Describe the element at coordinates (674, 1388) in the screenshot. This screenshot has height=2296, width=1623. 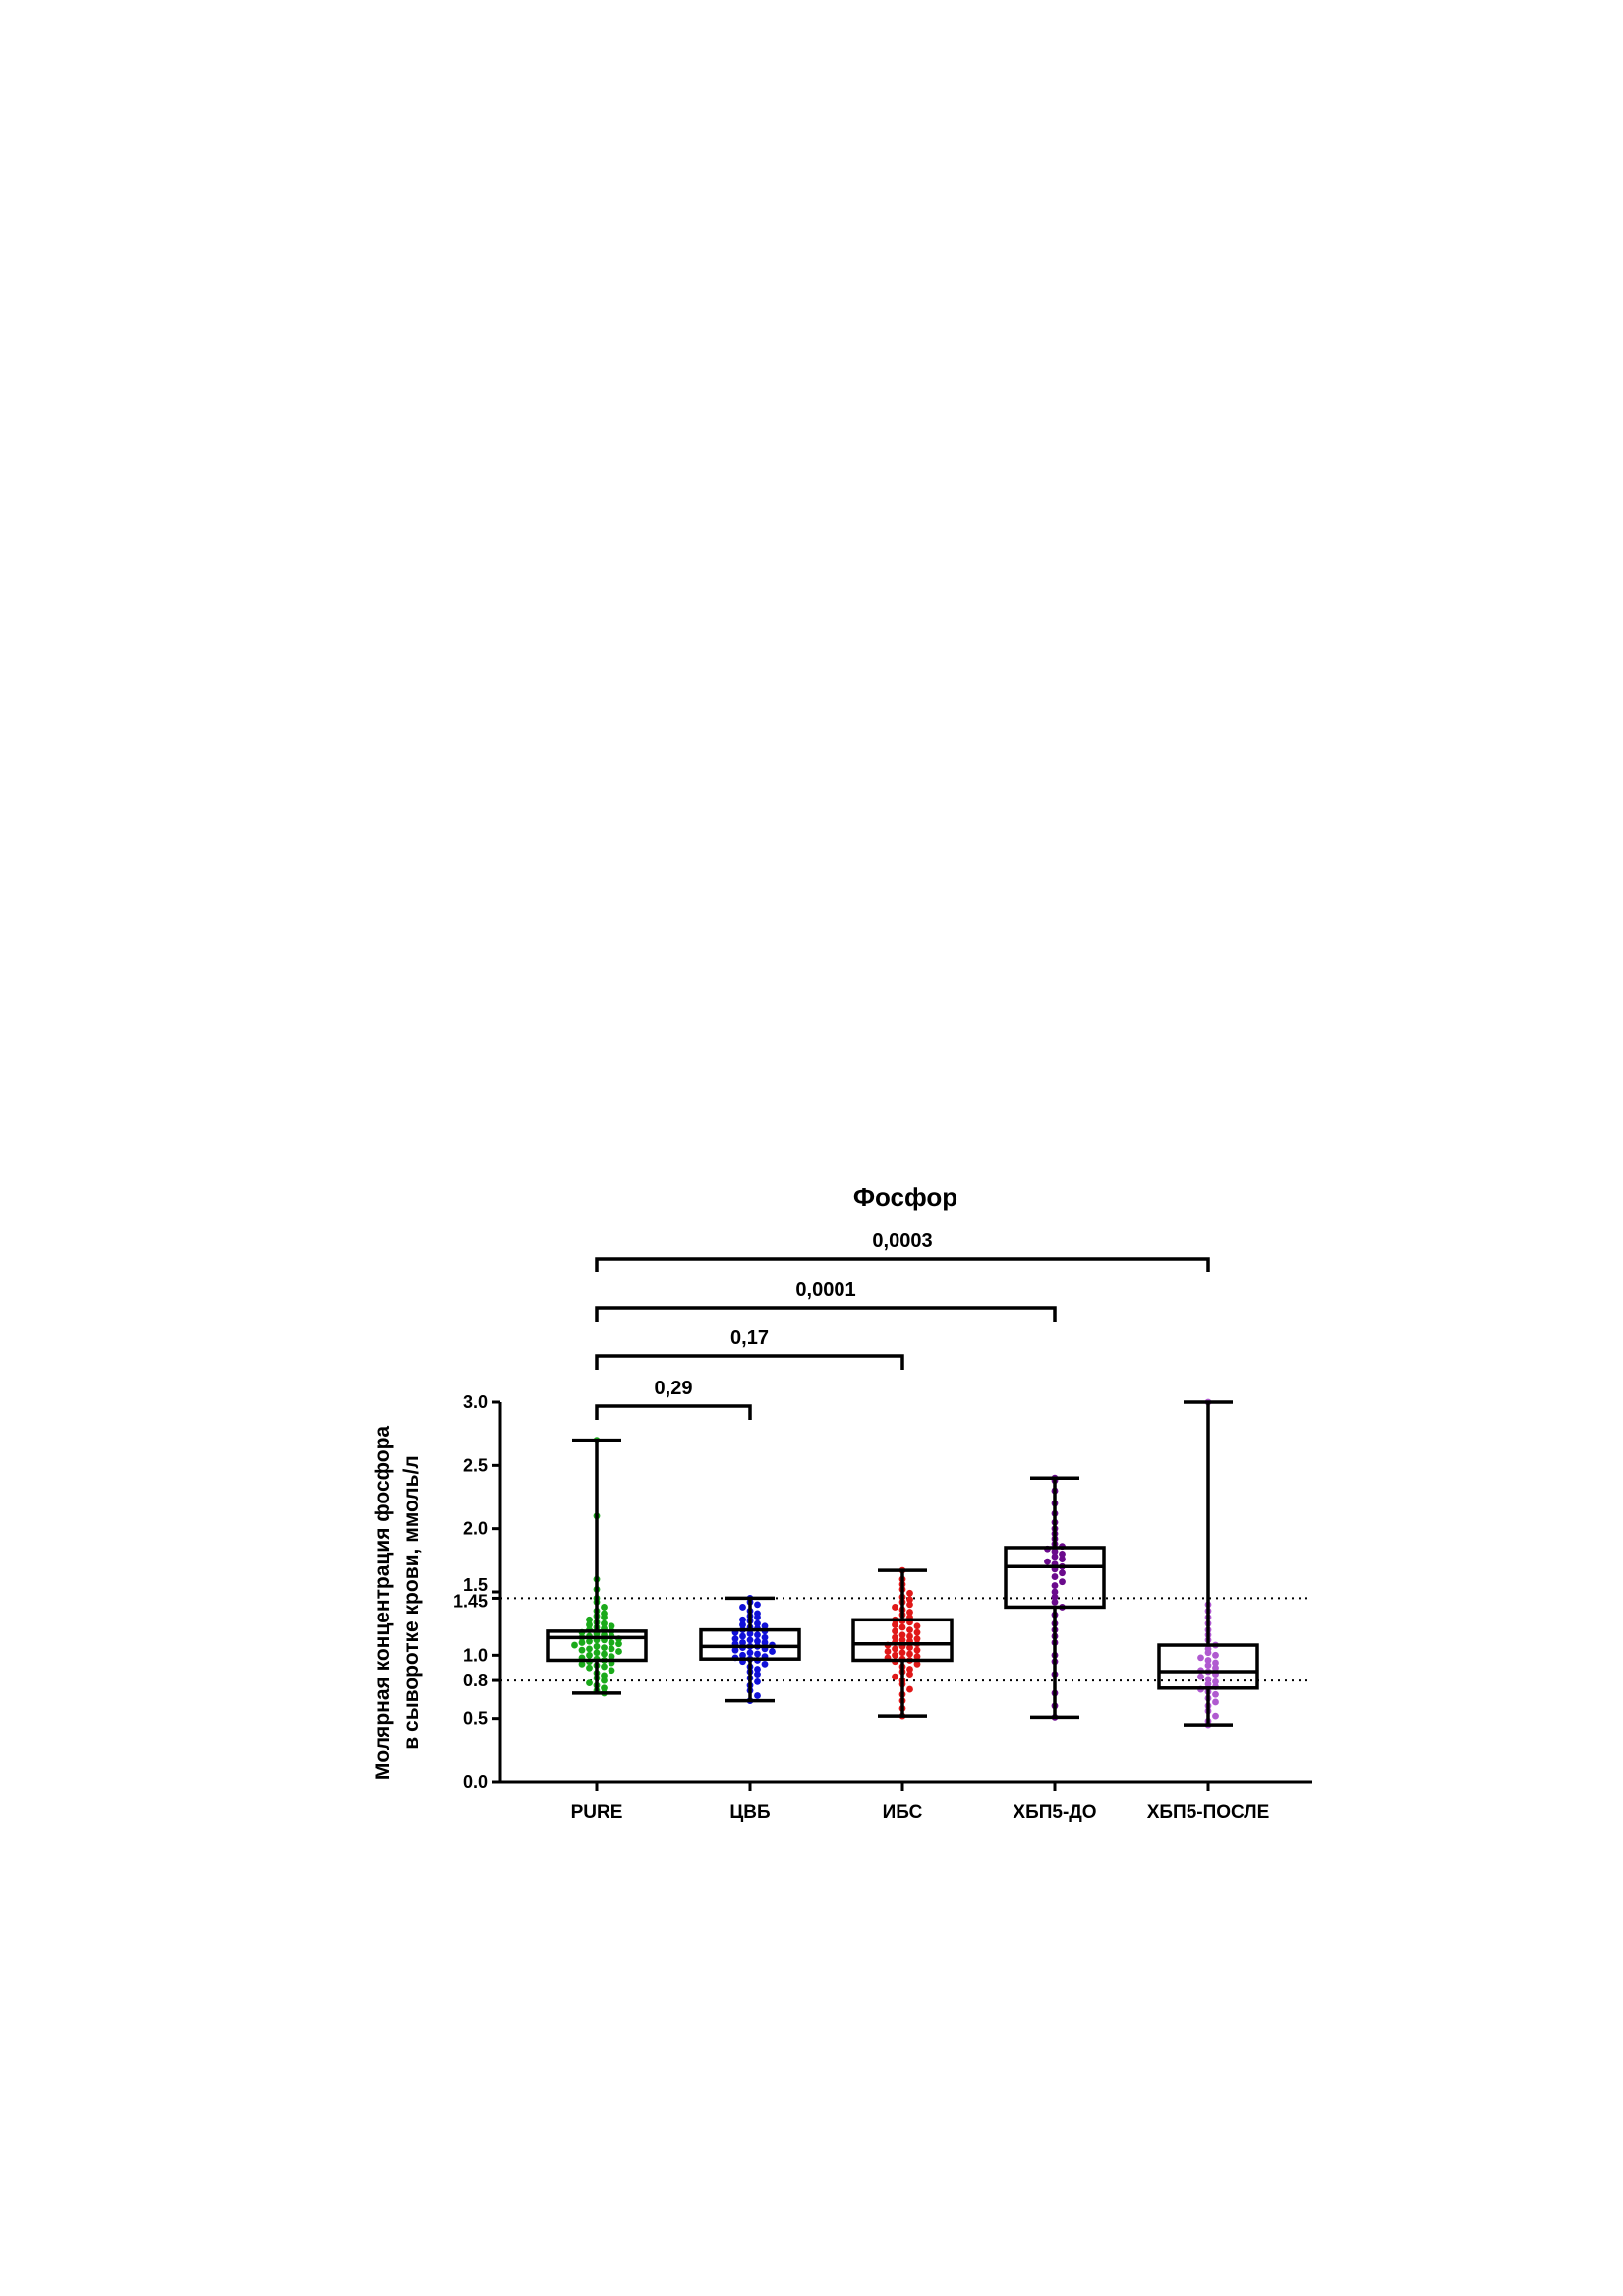
I see `p-value-label: 0,29` at that location.